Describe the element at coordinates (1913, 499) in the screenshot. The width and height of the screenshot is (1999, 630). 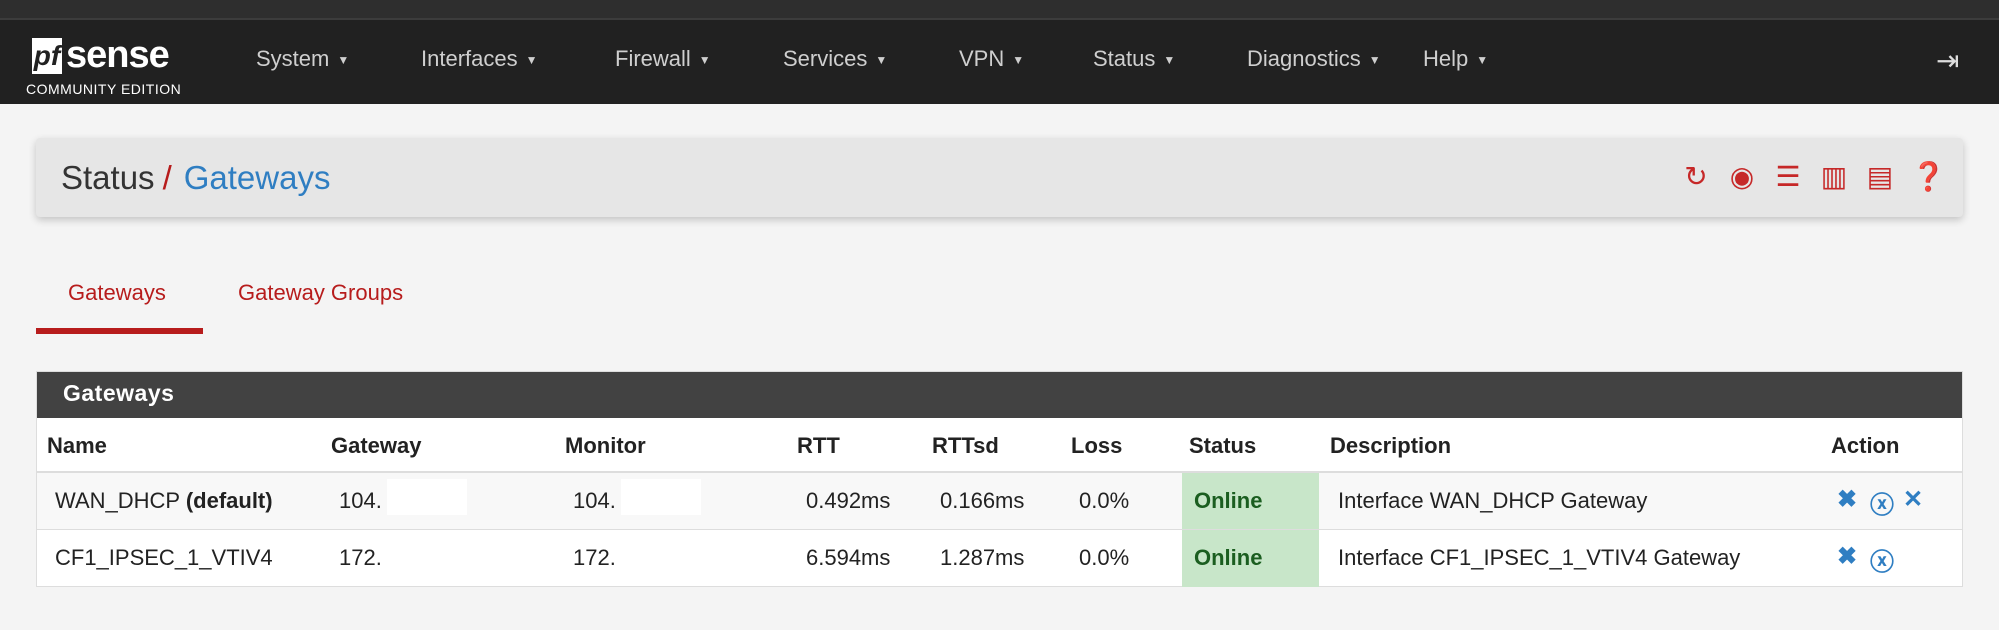
I see `delete-icon: ✕` at that location.